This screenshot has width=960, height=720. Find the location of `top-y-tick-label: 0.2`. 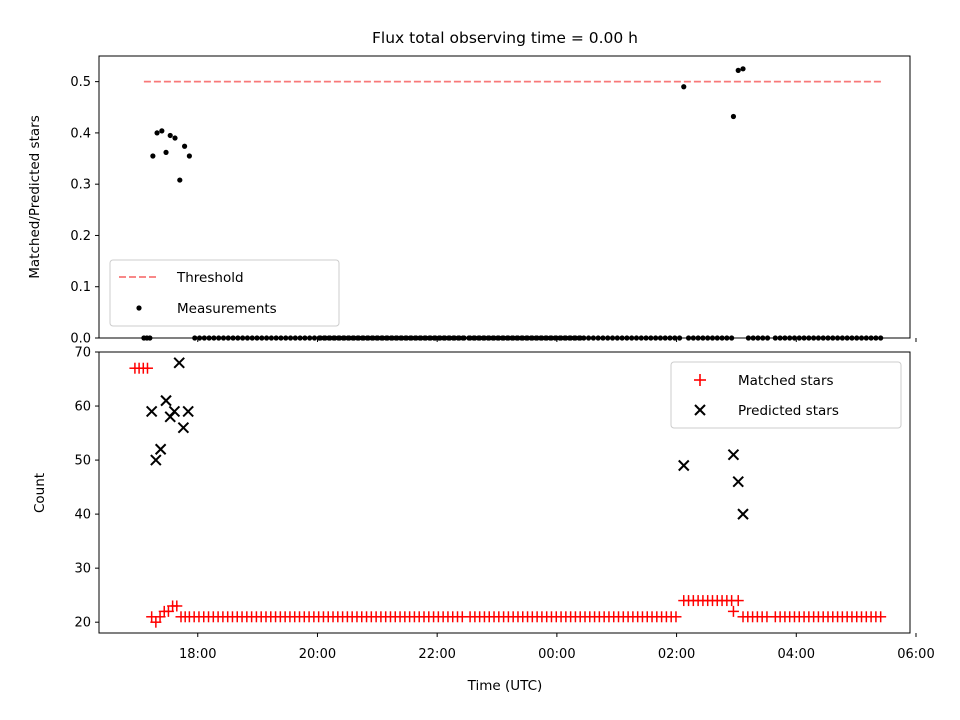

top-y-tick-label: 0.2 is located at coordinates (80, 236).